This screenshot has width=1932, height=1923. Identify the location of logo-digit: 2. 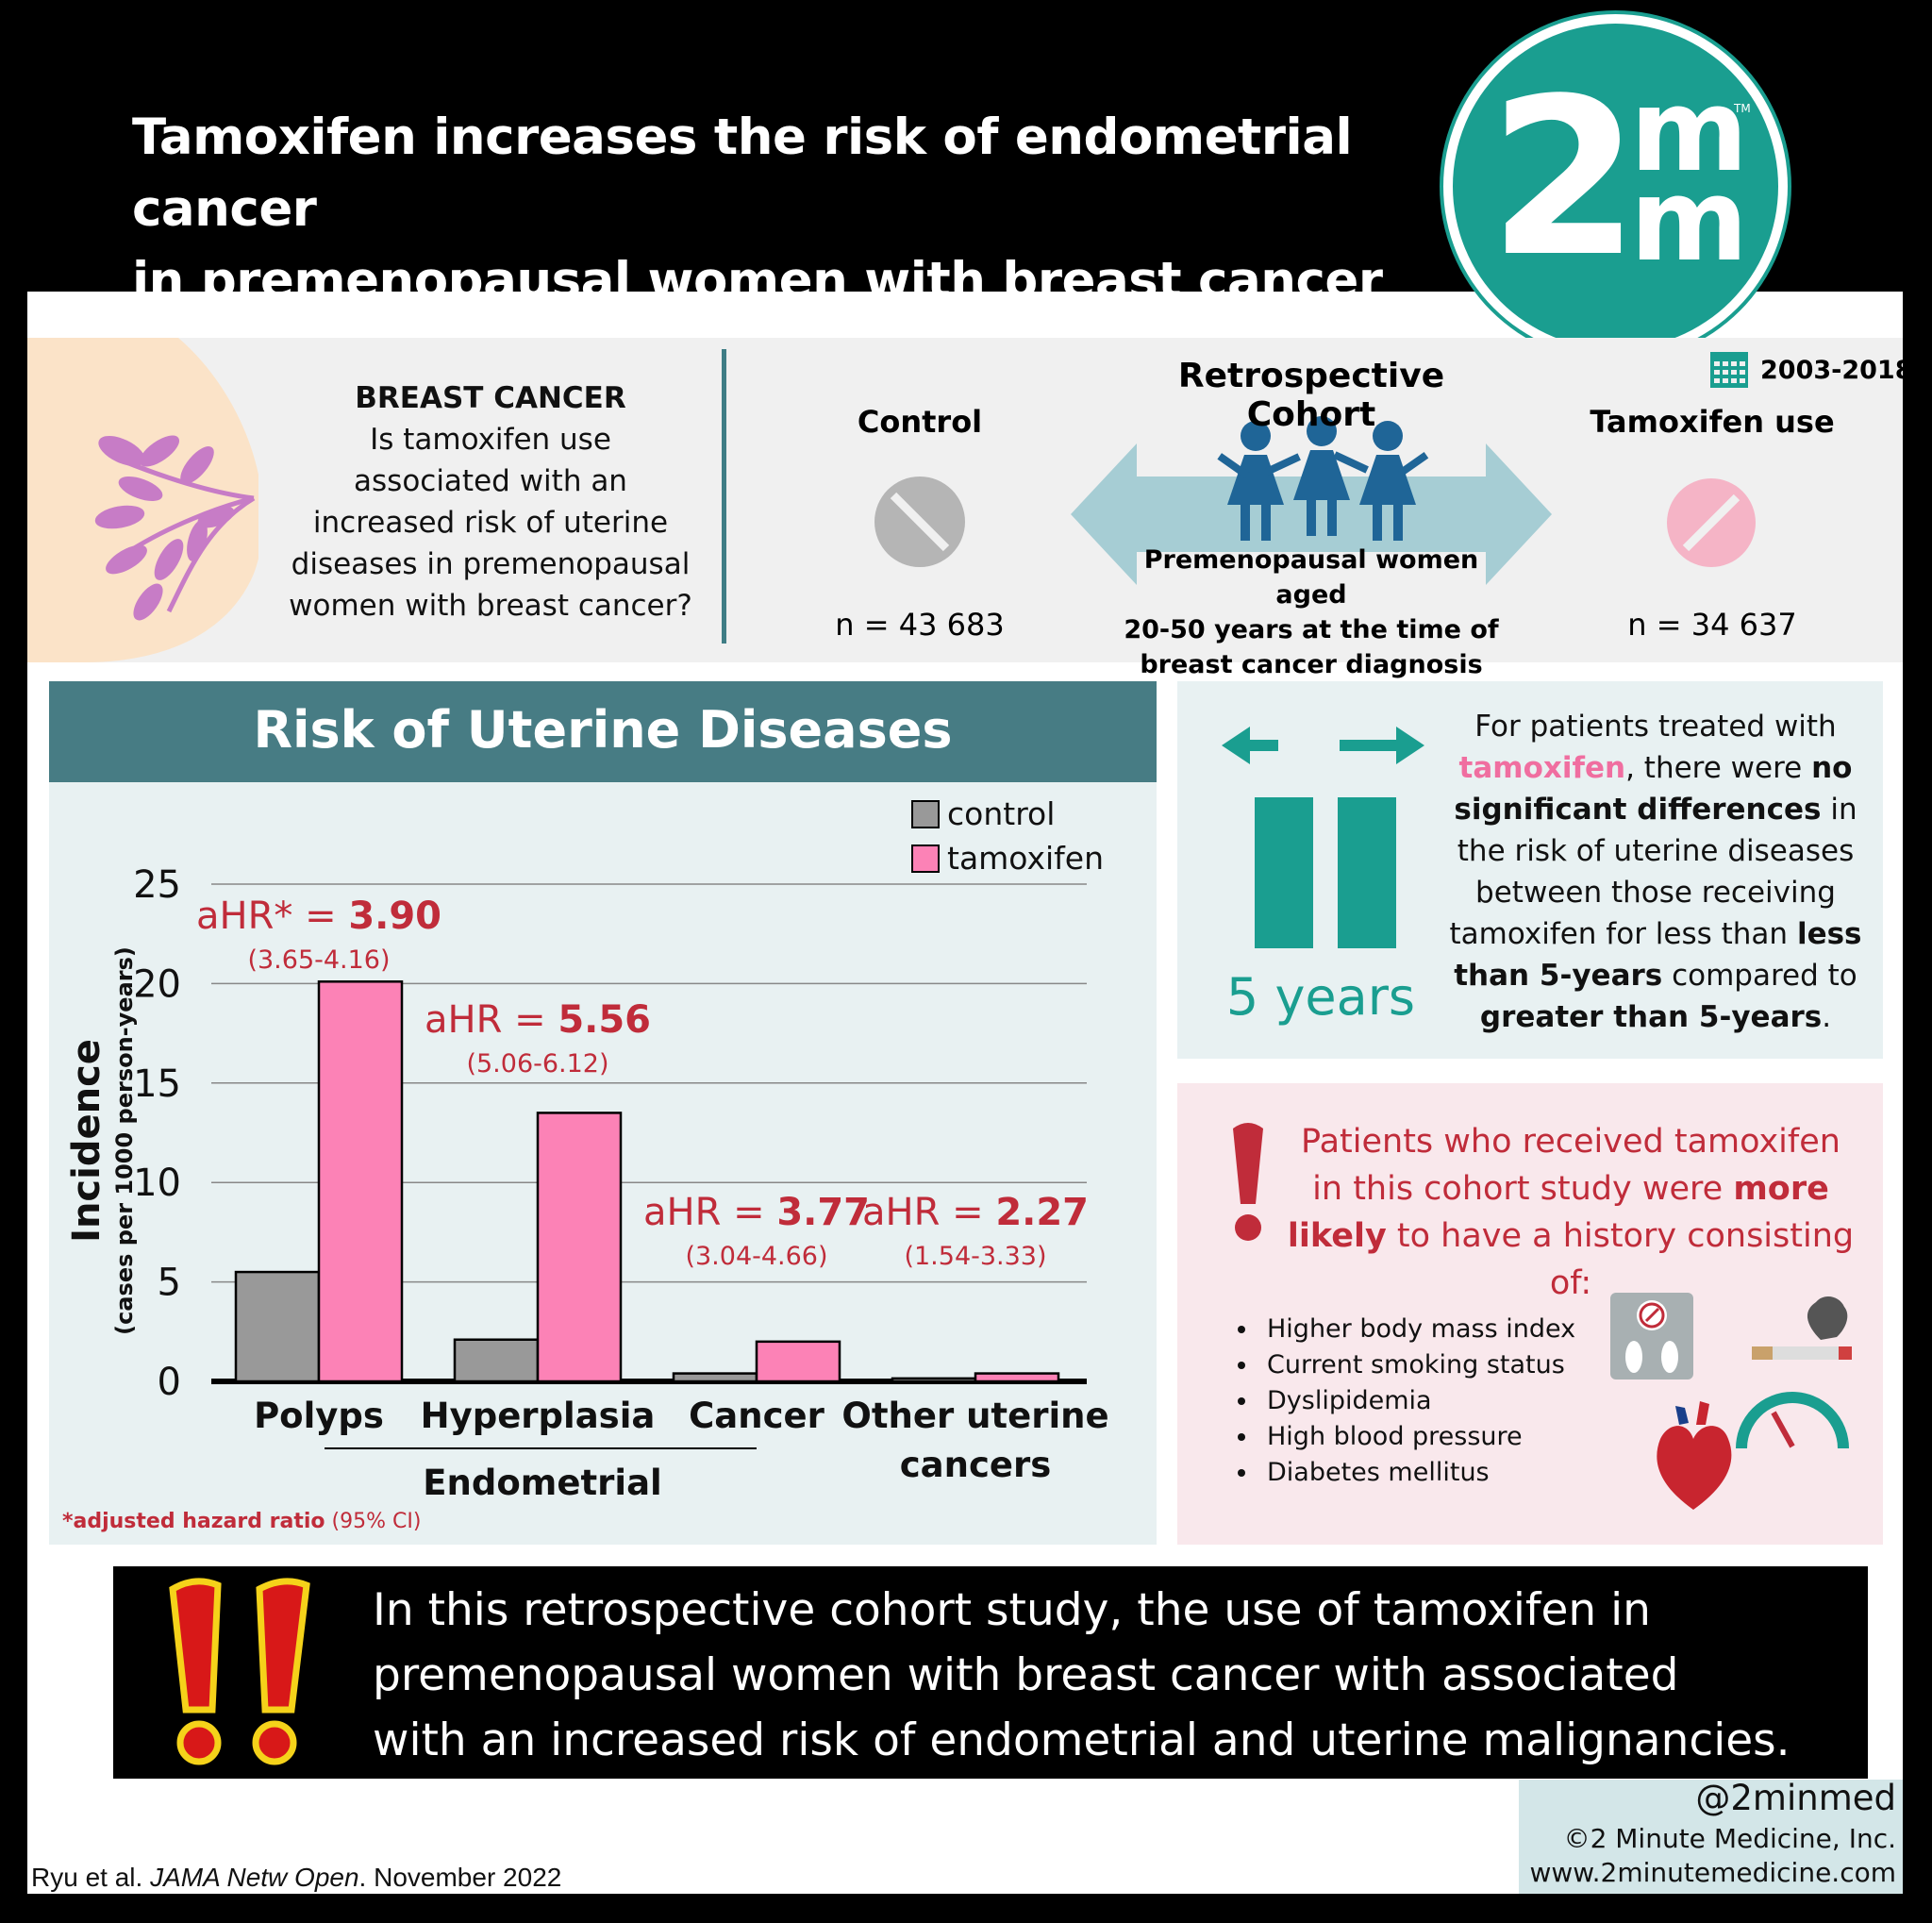
(1564, 179).